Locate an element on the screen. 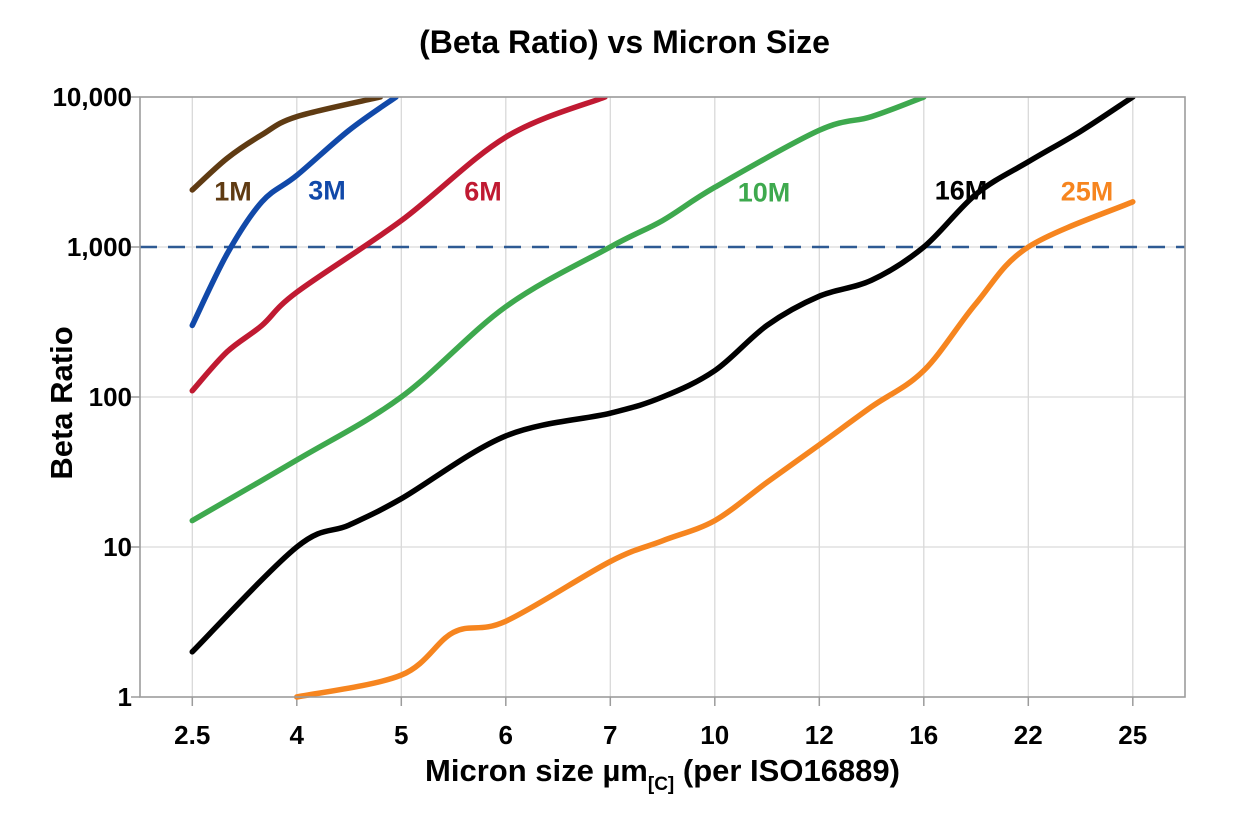 This screenshot has height=819, width=1249. y-tick-label-10000: 10,000 is located at coordinates (92, 97).